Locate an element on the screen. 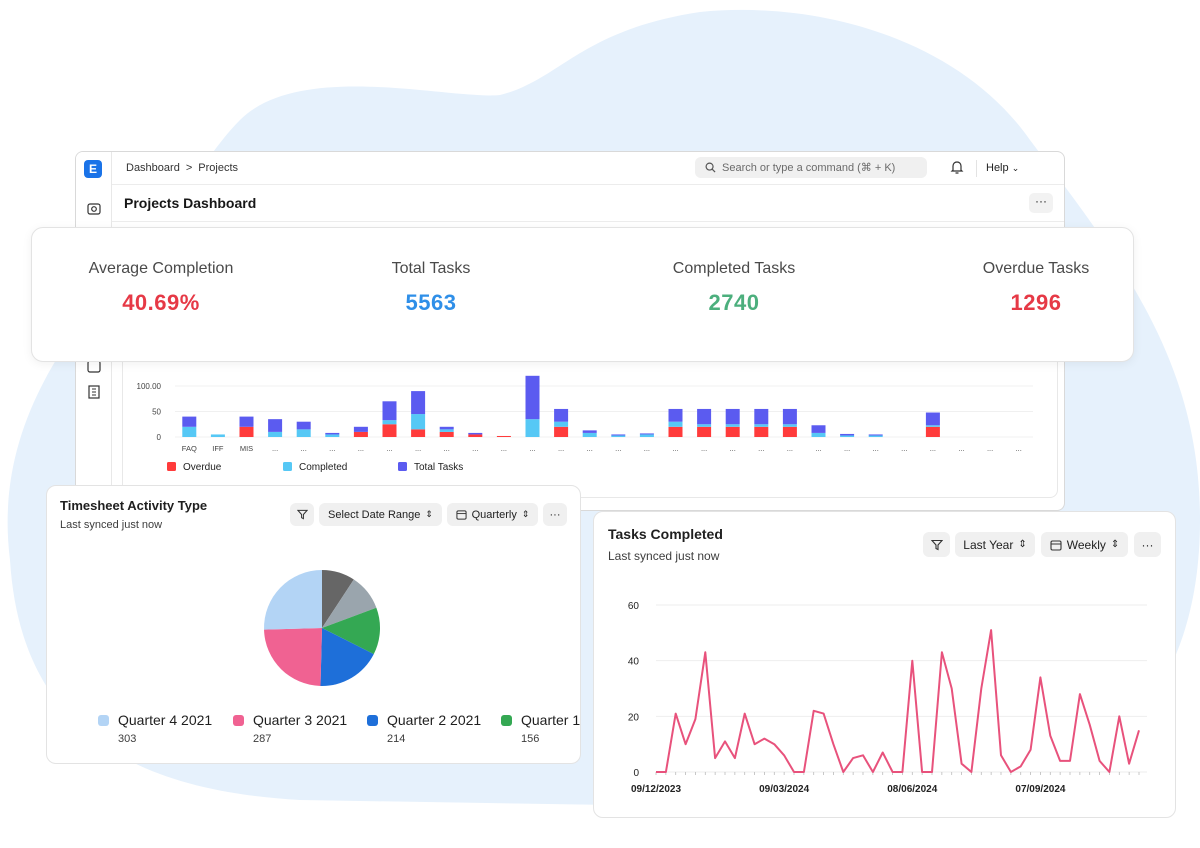  y-tick-label: 20 is located at coordinates (634, 717).